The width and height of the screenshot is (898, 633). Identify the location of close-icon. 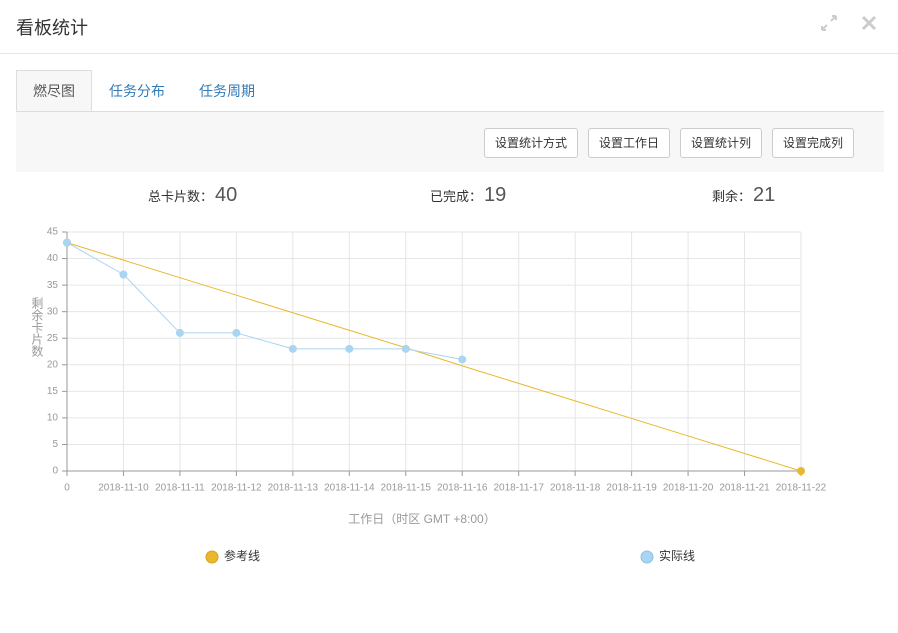
(869, 23).